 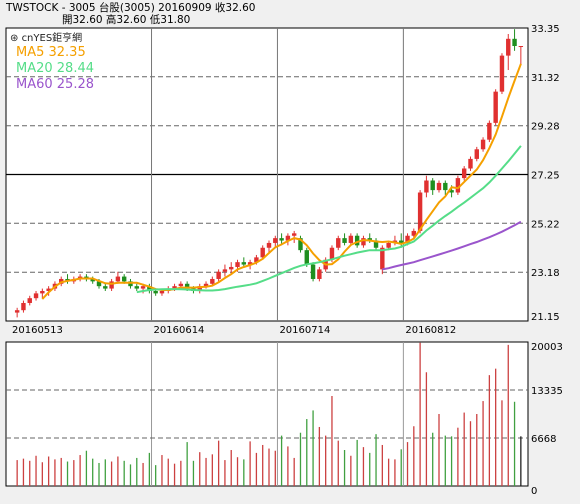 I want to click on price-y-tick-label: 21.15, so click(x=545, y=317).